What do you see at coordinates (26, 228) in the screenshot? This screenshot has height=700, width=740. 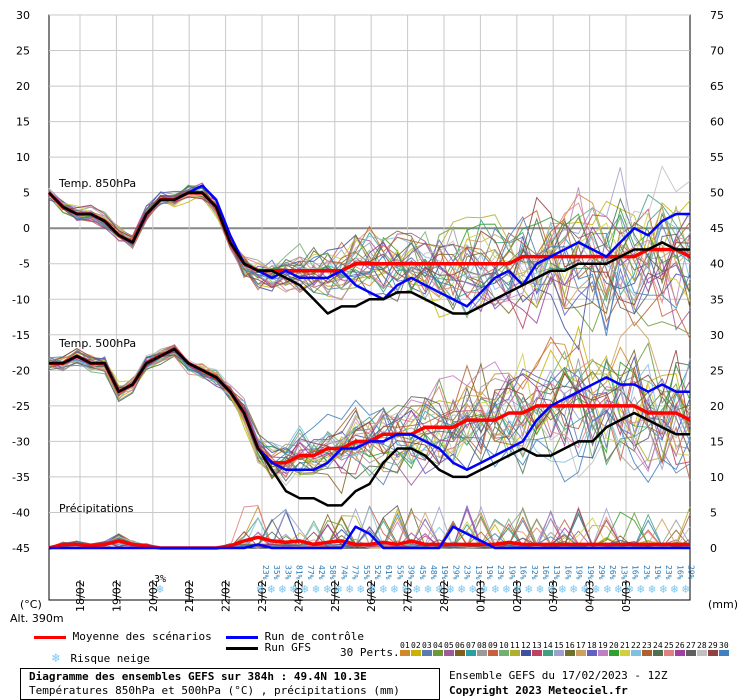 I see `left-tick-label: 0` at bounding box center [26, 228].